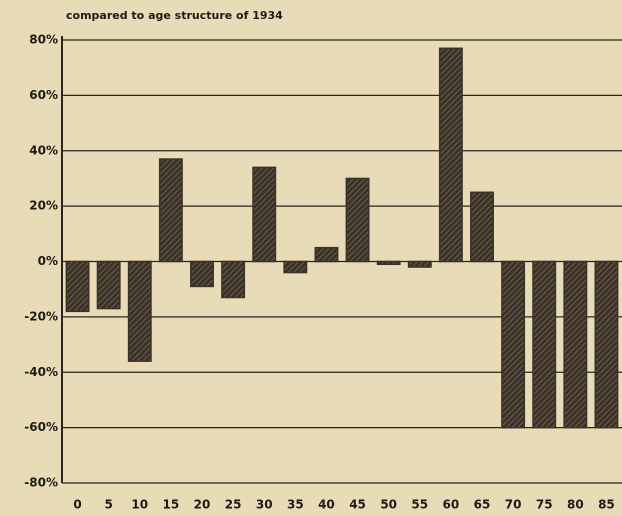 The image size is (622, 516). I want to click on x-tick-label: 20, so click(202, 505).